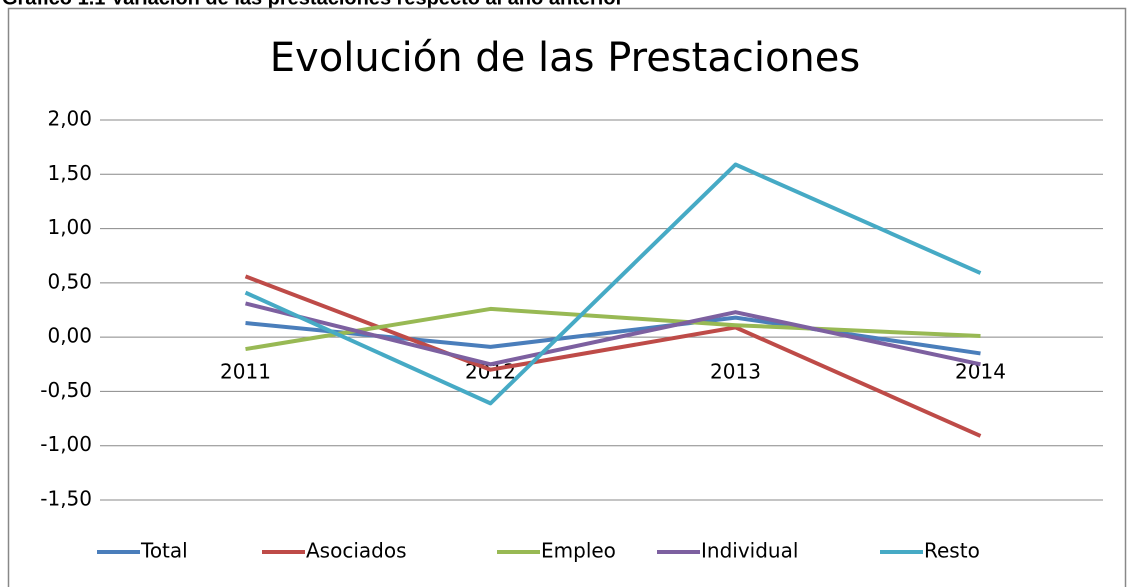  What do you see at coordinates (66, 390) in the screenshot?
I see `y-tick-label: -0,50` at bounding box center [66, 390].